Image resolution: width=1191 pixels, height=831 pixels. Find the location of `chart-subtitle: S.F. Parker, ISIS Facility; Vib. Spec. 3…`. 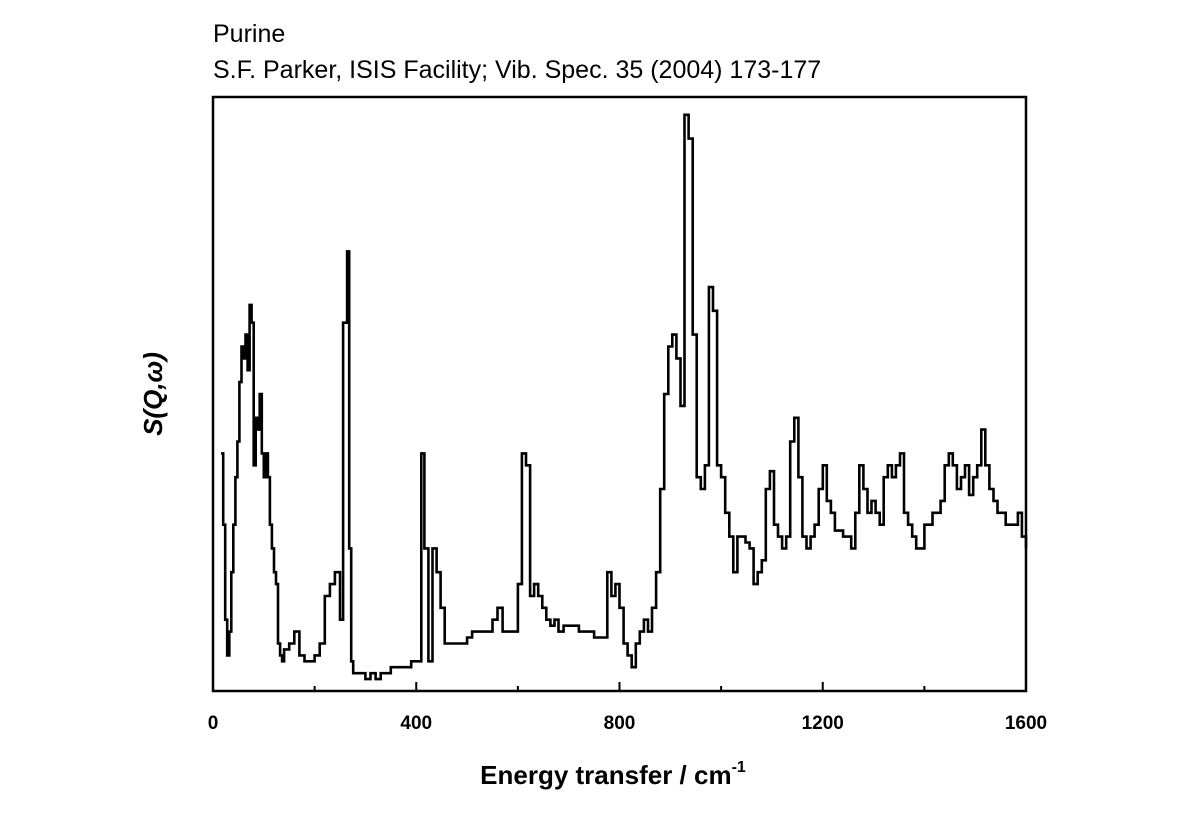

chart-subtitle: S.F. Parker, ISIS Facility; Vib. Spec. 3… is located at coordinates (517, 70).